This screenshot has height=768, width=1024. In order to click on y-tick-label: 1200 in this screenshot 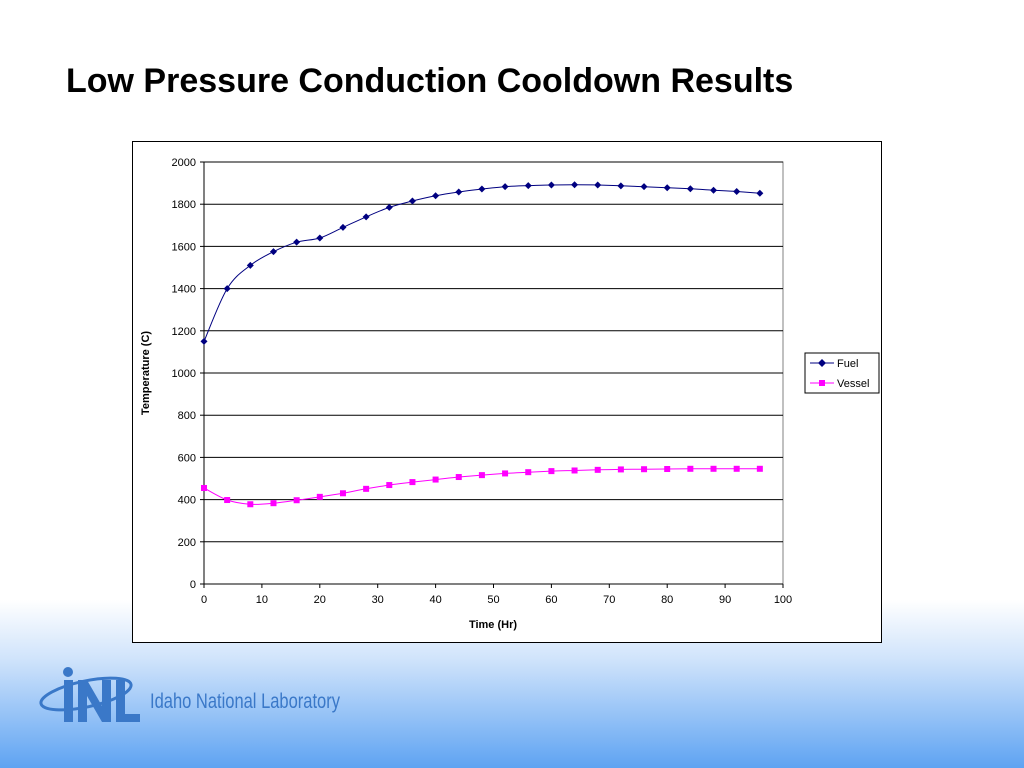, I will do `click(184, 332)`.